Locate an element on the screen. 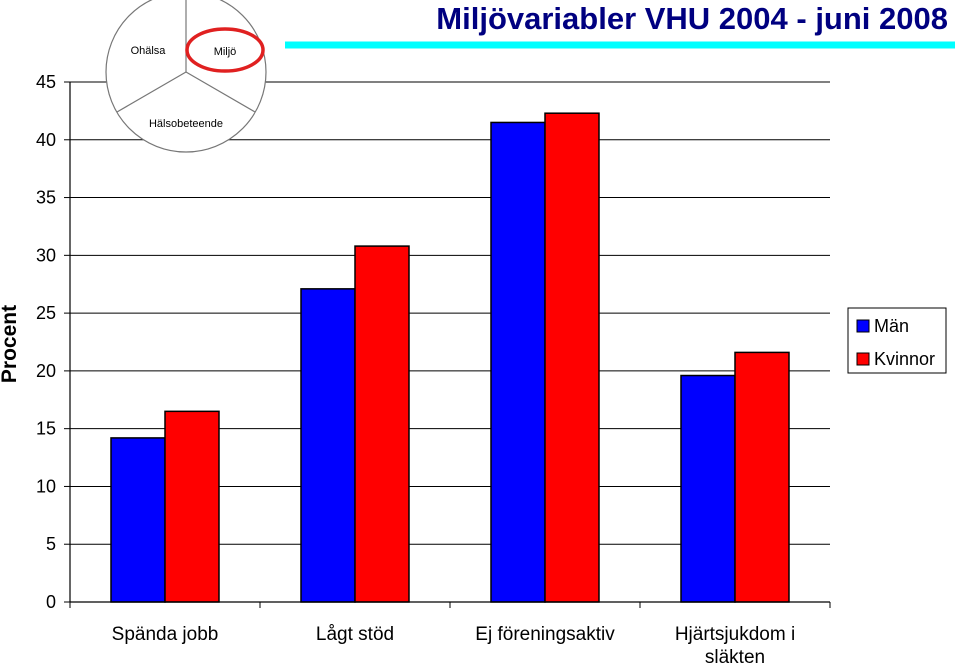 The height and width of the screenshot is (667, 959). logo-label-miljo: Miljö is located at coordinates (225, 52).